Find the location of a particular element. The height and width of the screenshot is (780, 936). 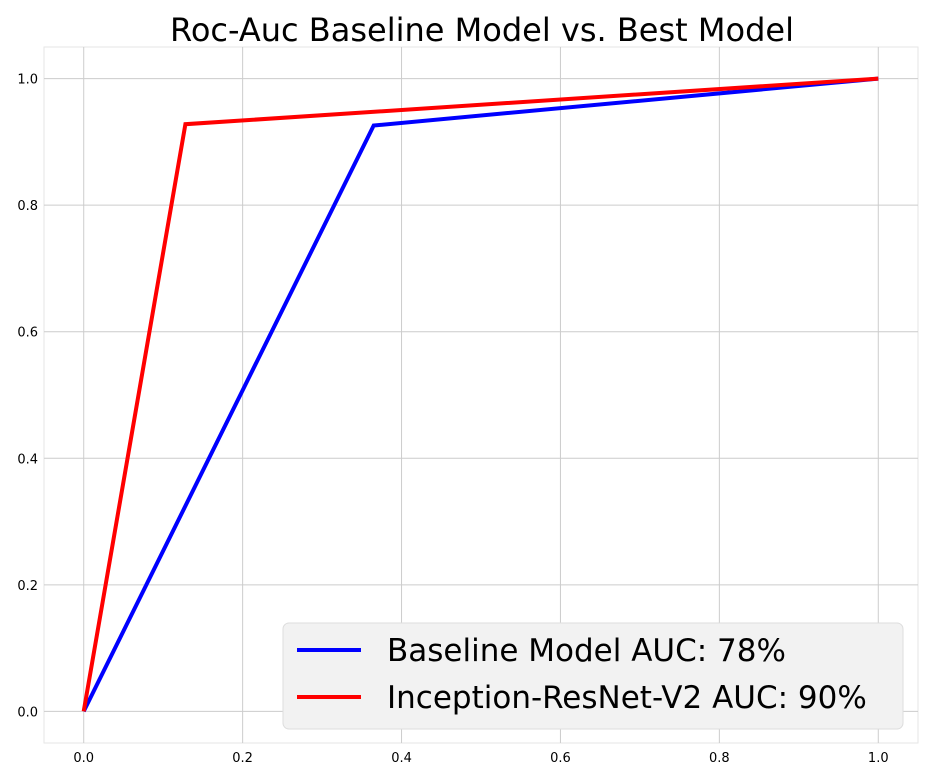

chart-title: Roc-Auc Baseline Model vs. Best Model is located at coordinates (482, 30).